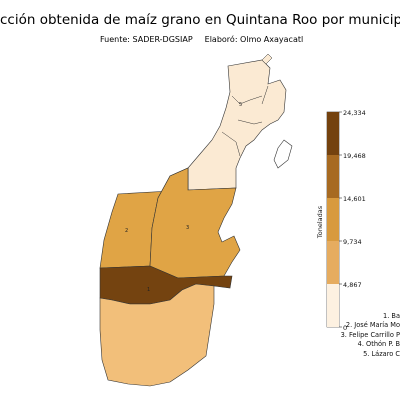  I want to click on municipality-north, so click(237, 125).